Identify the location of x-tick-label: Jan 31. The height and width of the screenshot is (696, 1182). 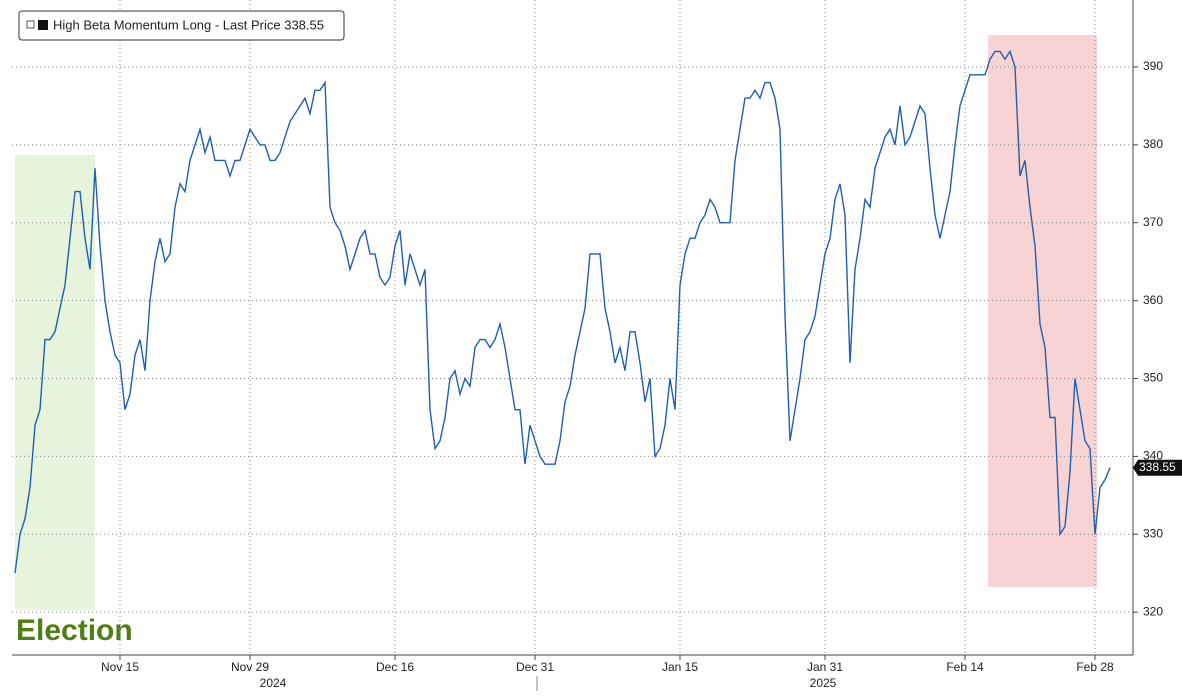
(825, 667).